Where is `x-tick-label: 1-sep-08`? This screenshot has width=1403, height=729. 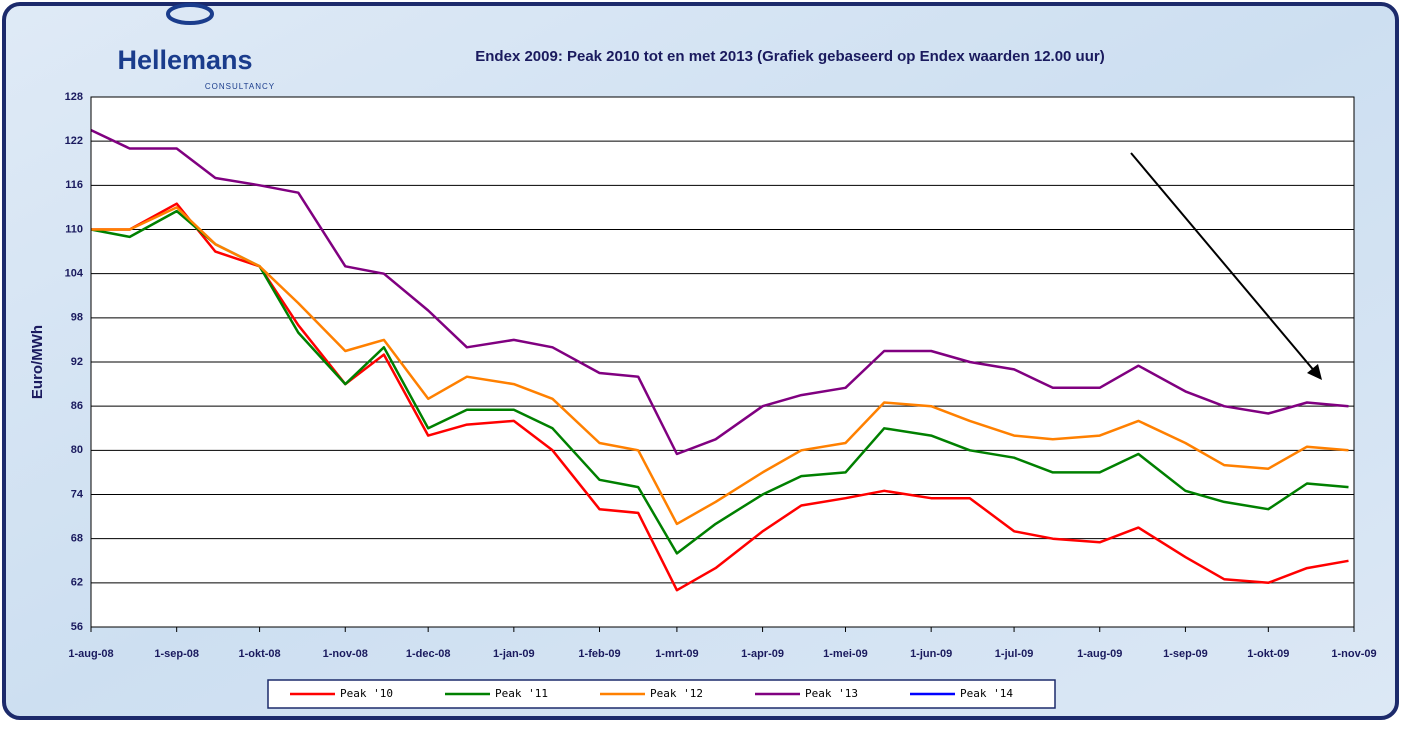 x-tick-label: 1-sep-08 is located at coordinates (176, 654).